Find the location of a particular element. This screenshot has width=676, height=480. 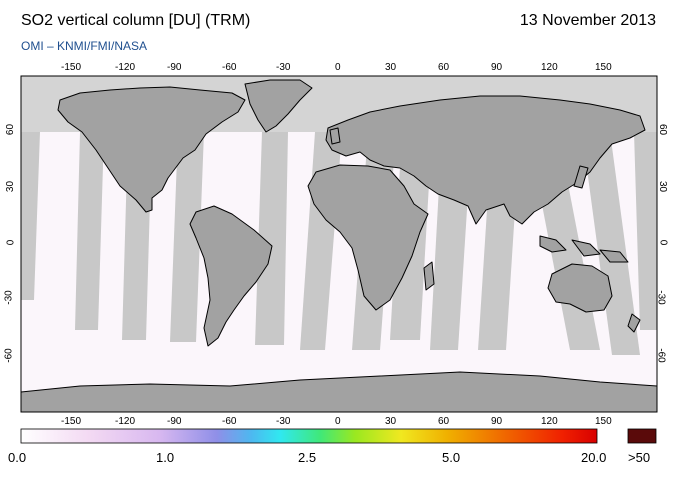

lon-tick-bottom: -90 is located at coordinates (174, 421).